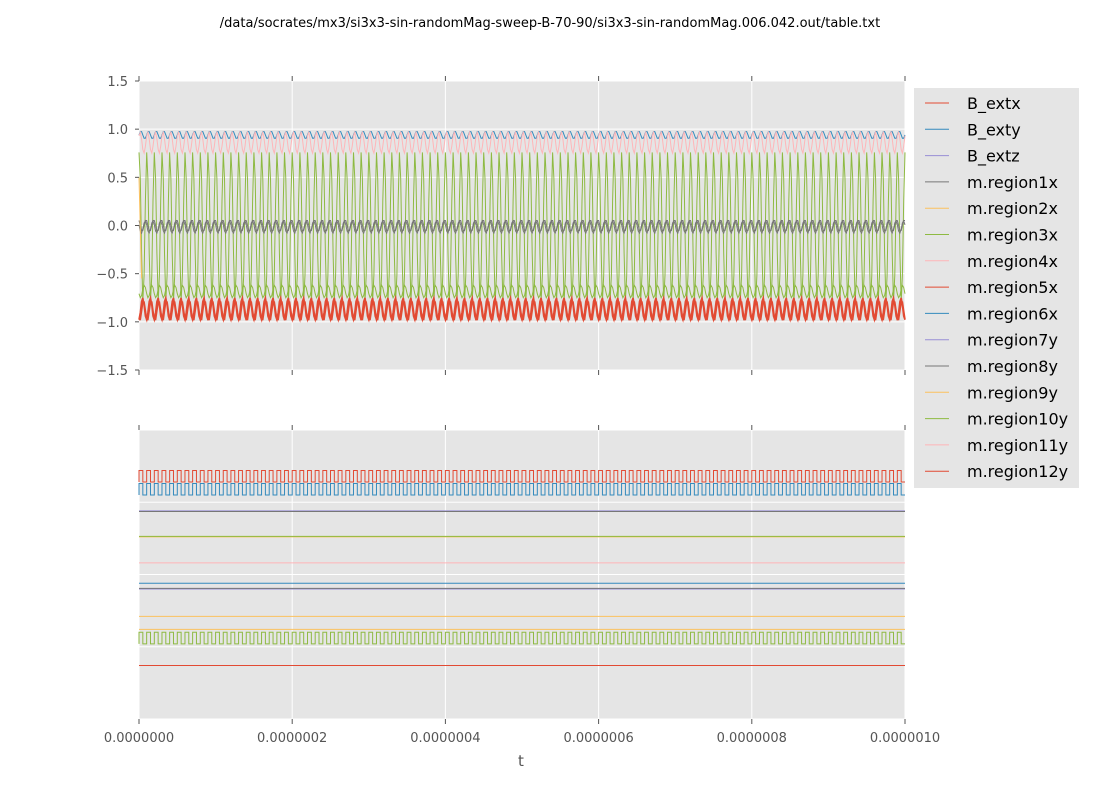 Image resolution: width=1100 pixels, height=800 pixels. I want to click on legend-label: m.region12y, so click(1017, 471).